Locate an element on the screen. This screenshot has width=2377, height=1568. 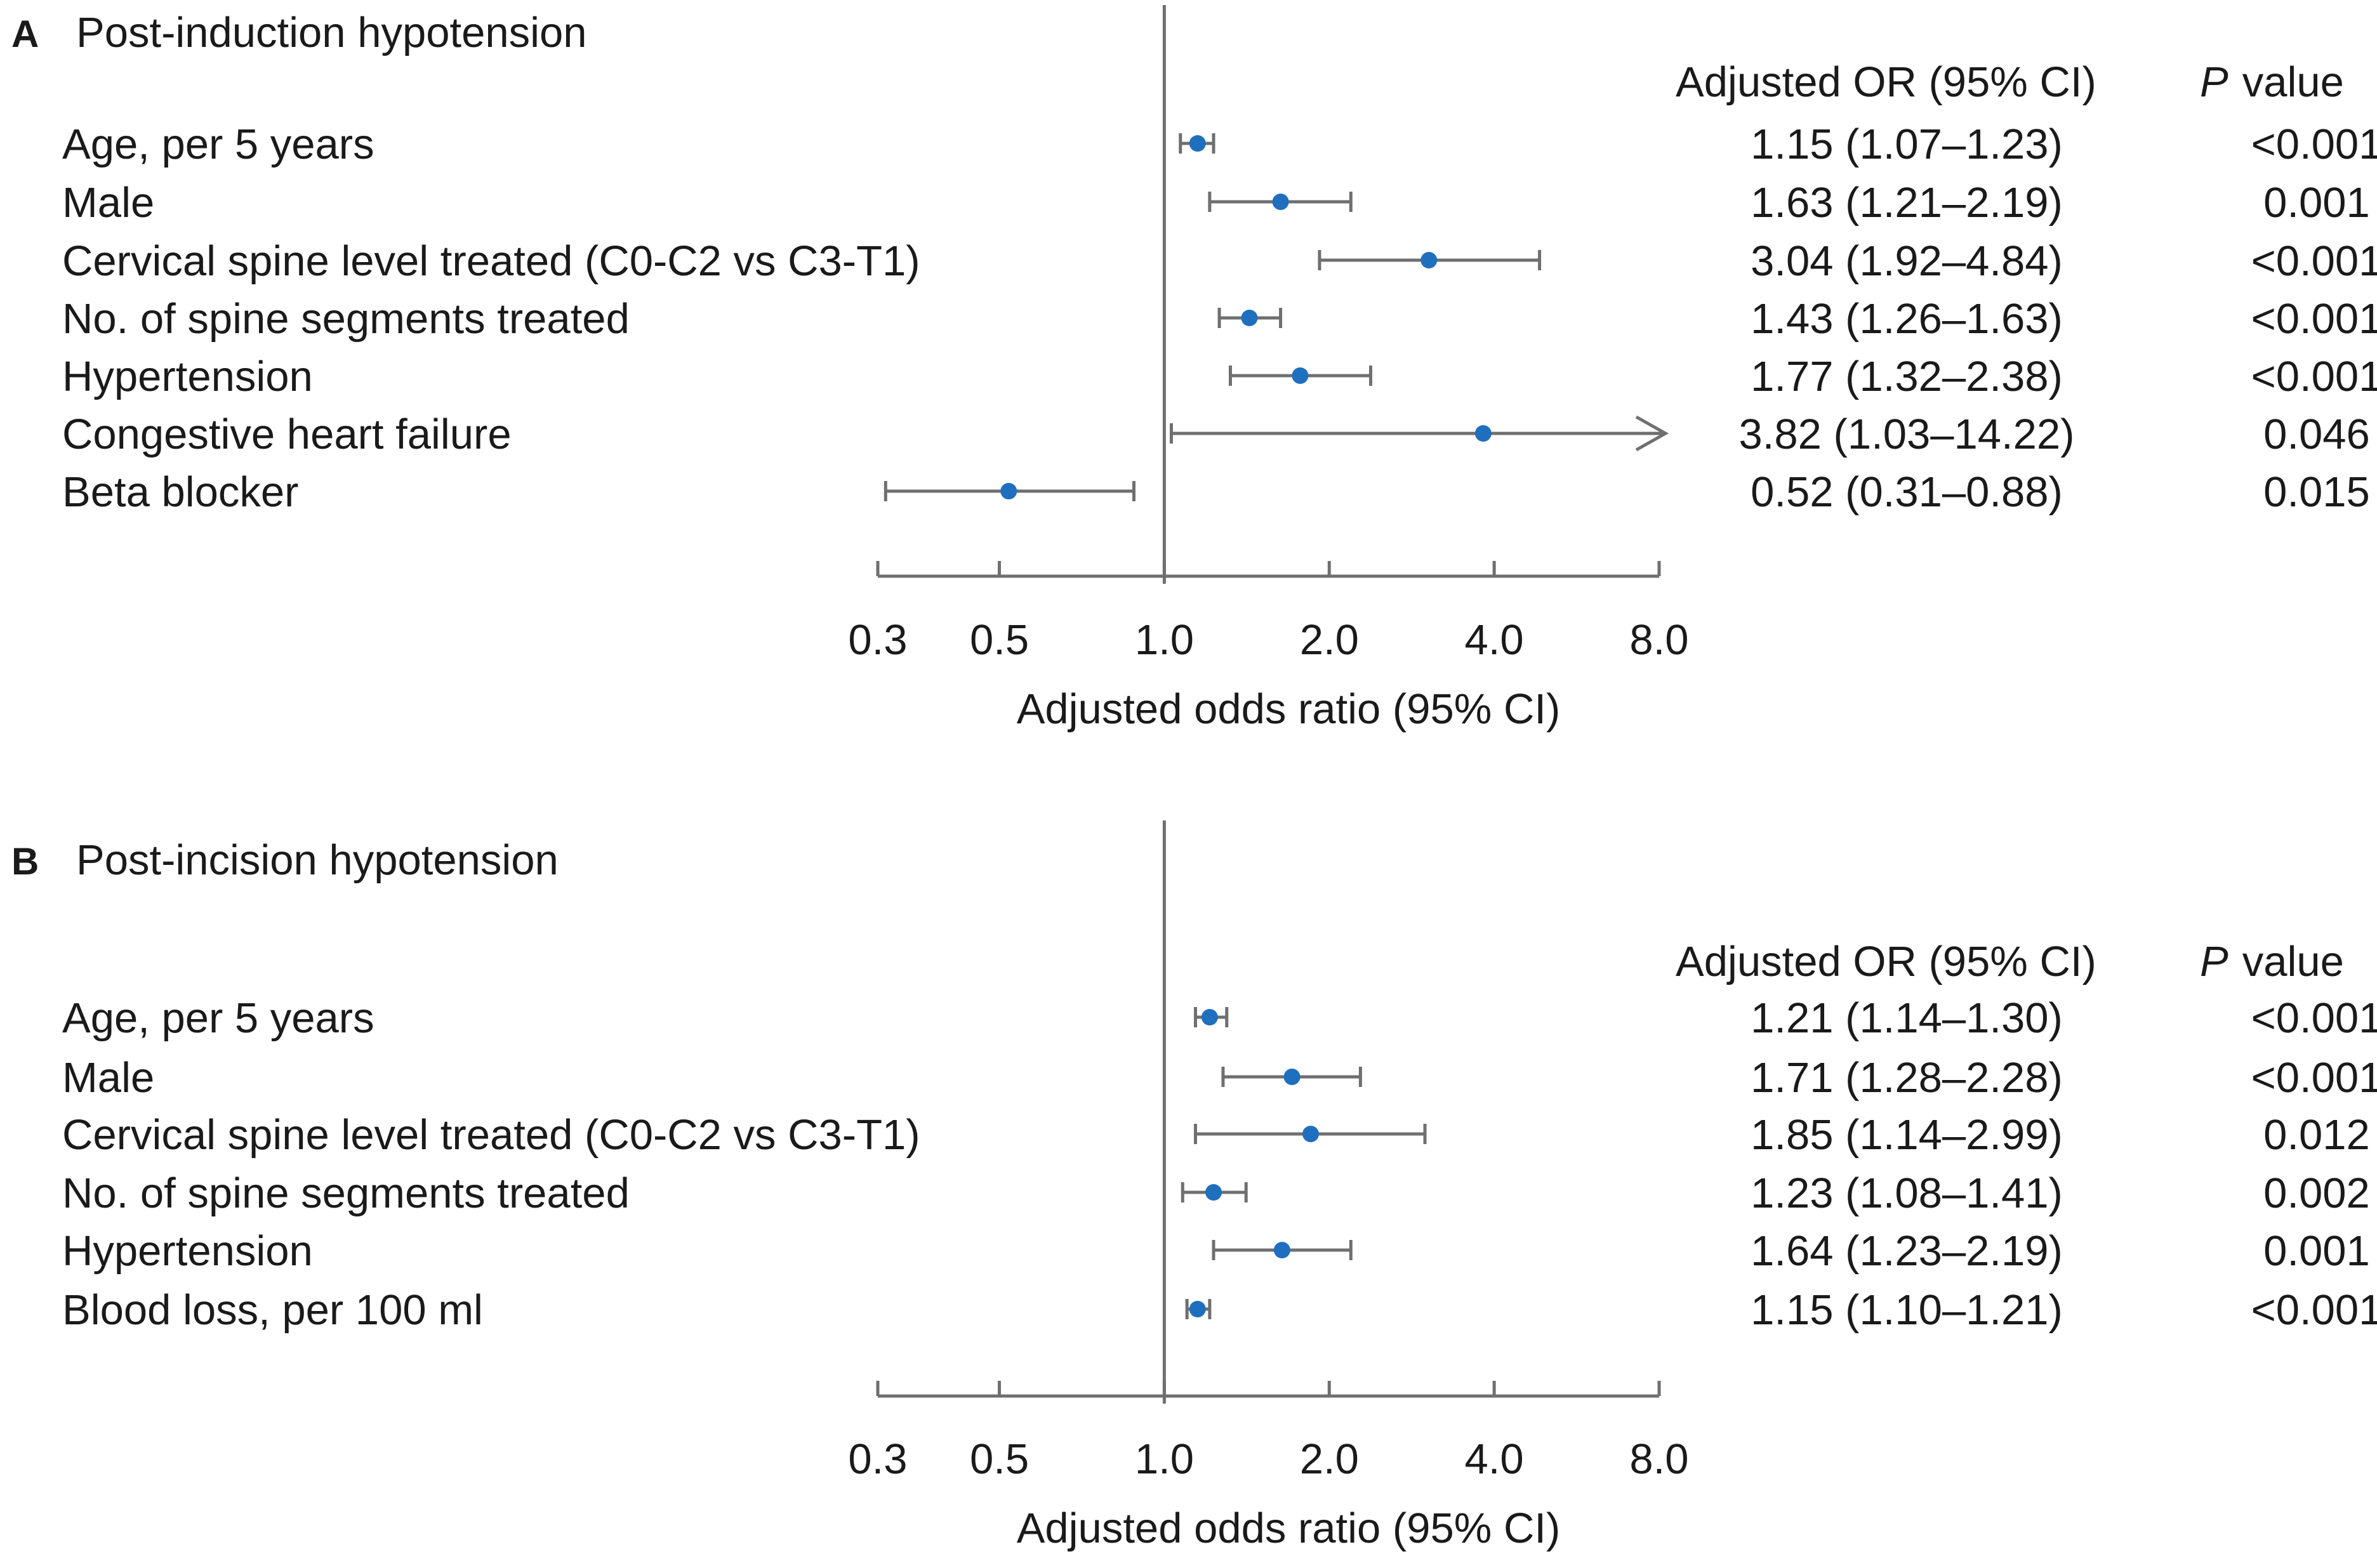
or-ci-value: 3.82 (1.03–14.22) is located at coordinates (1907, 434).